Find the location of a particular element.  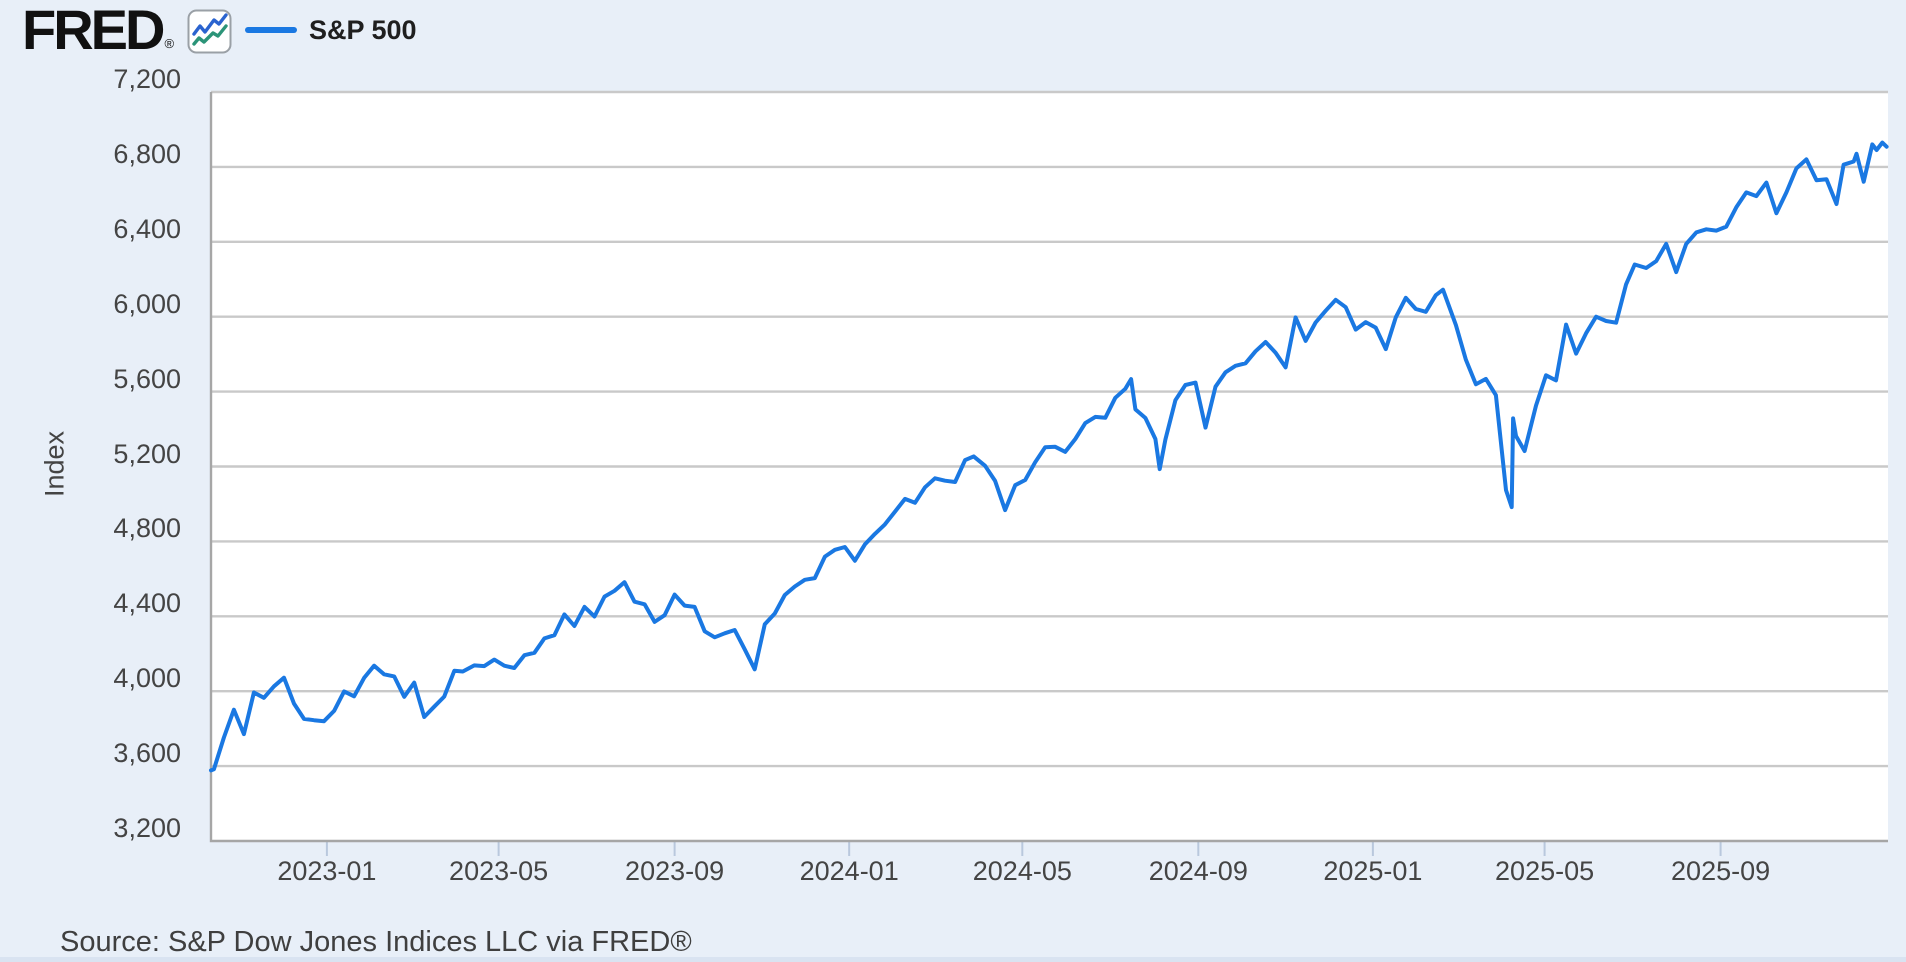

bottom-border-strip is located at coordinates (953, 959).